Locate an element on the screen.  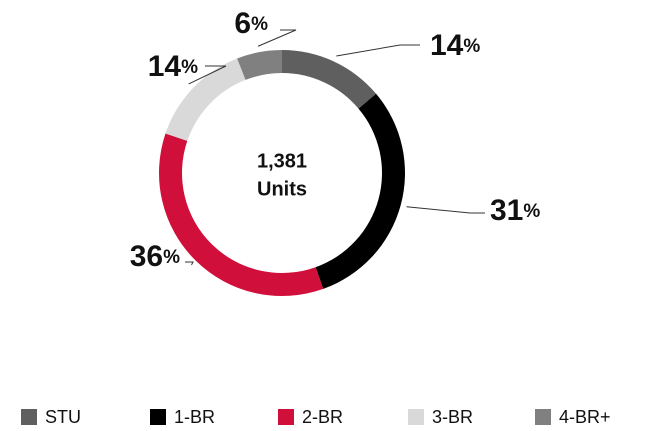
center-label: Units is located at coordinates (282, 189).